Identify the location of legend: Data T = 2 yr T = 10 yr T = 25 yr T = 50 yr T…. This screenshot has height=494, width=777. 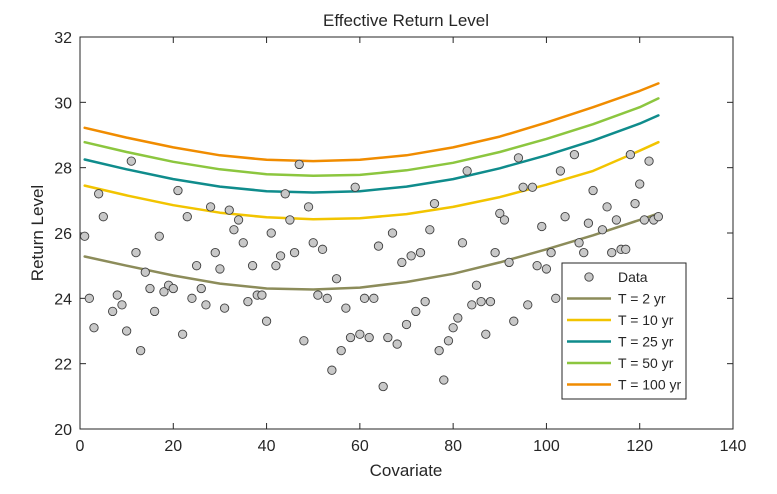
(624, 331).